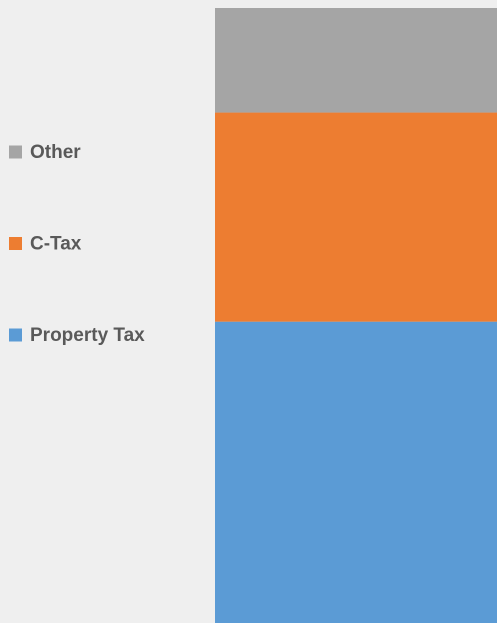 The height and width of the screenshot is (623, 497). What do you see at coordinates (55, 152) in the screenshot?
I see `legend-label: Other` at bounding box center [55, 152].